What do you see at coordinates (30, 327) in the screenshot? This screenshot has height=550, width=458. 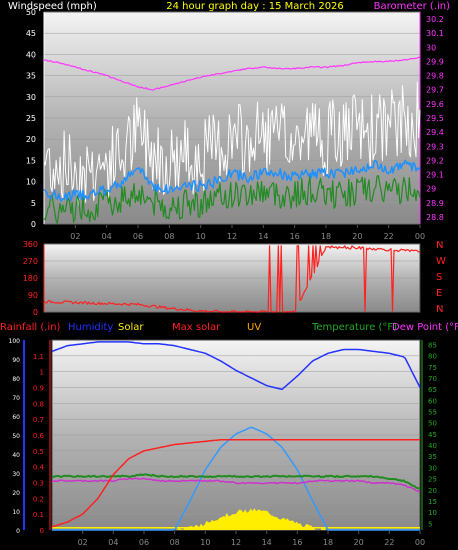 I see `legend-rainfall: Rainfall (.in)` at bounding box center [30, 327].